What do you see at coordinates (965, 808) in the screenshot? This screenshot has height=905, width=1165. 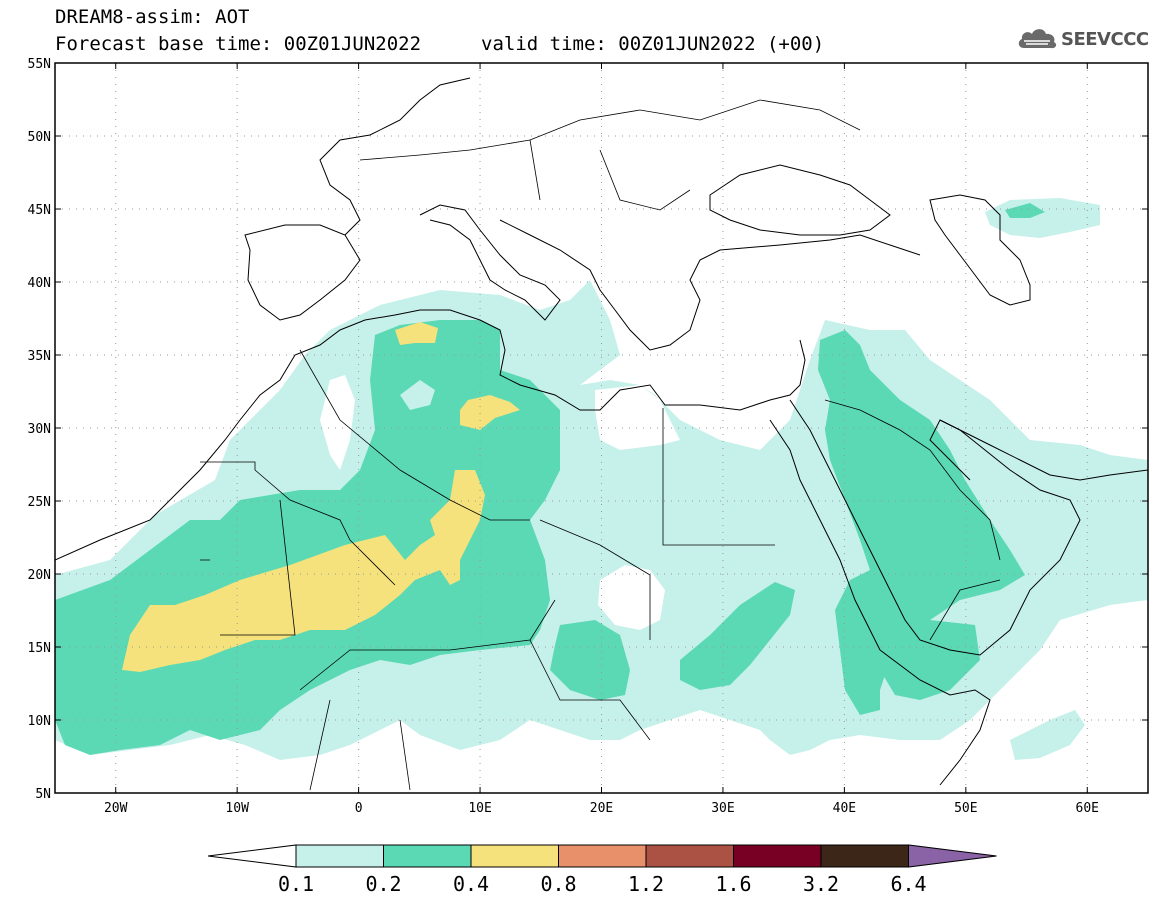 I see `lon-label: 50E` at bounding box center [965, 808].